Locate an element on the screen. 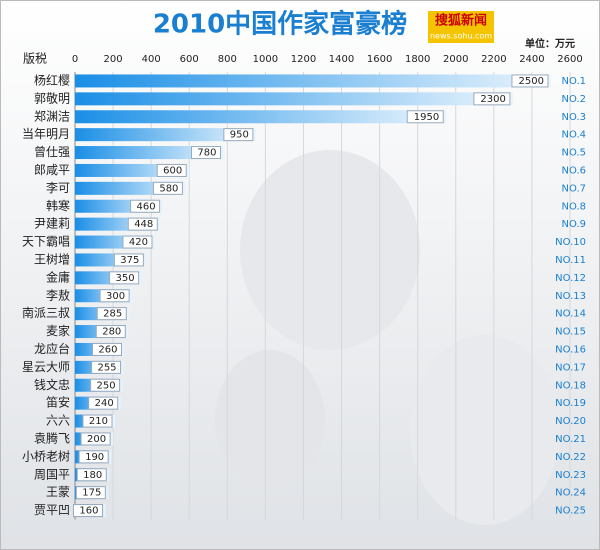  rank-label: NO.22 is located at coordinates (570, 457).